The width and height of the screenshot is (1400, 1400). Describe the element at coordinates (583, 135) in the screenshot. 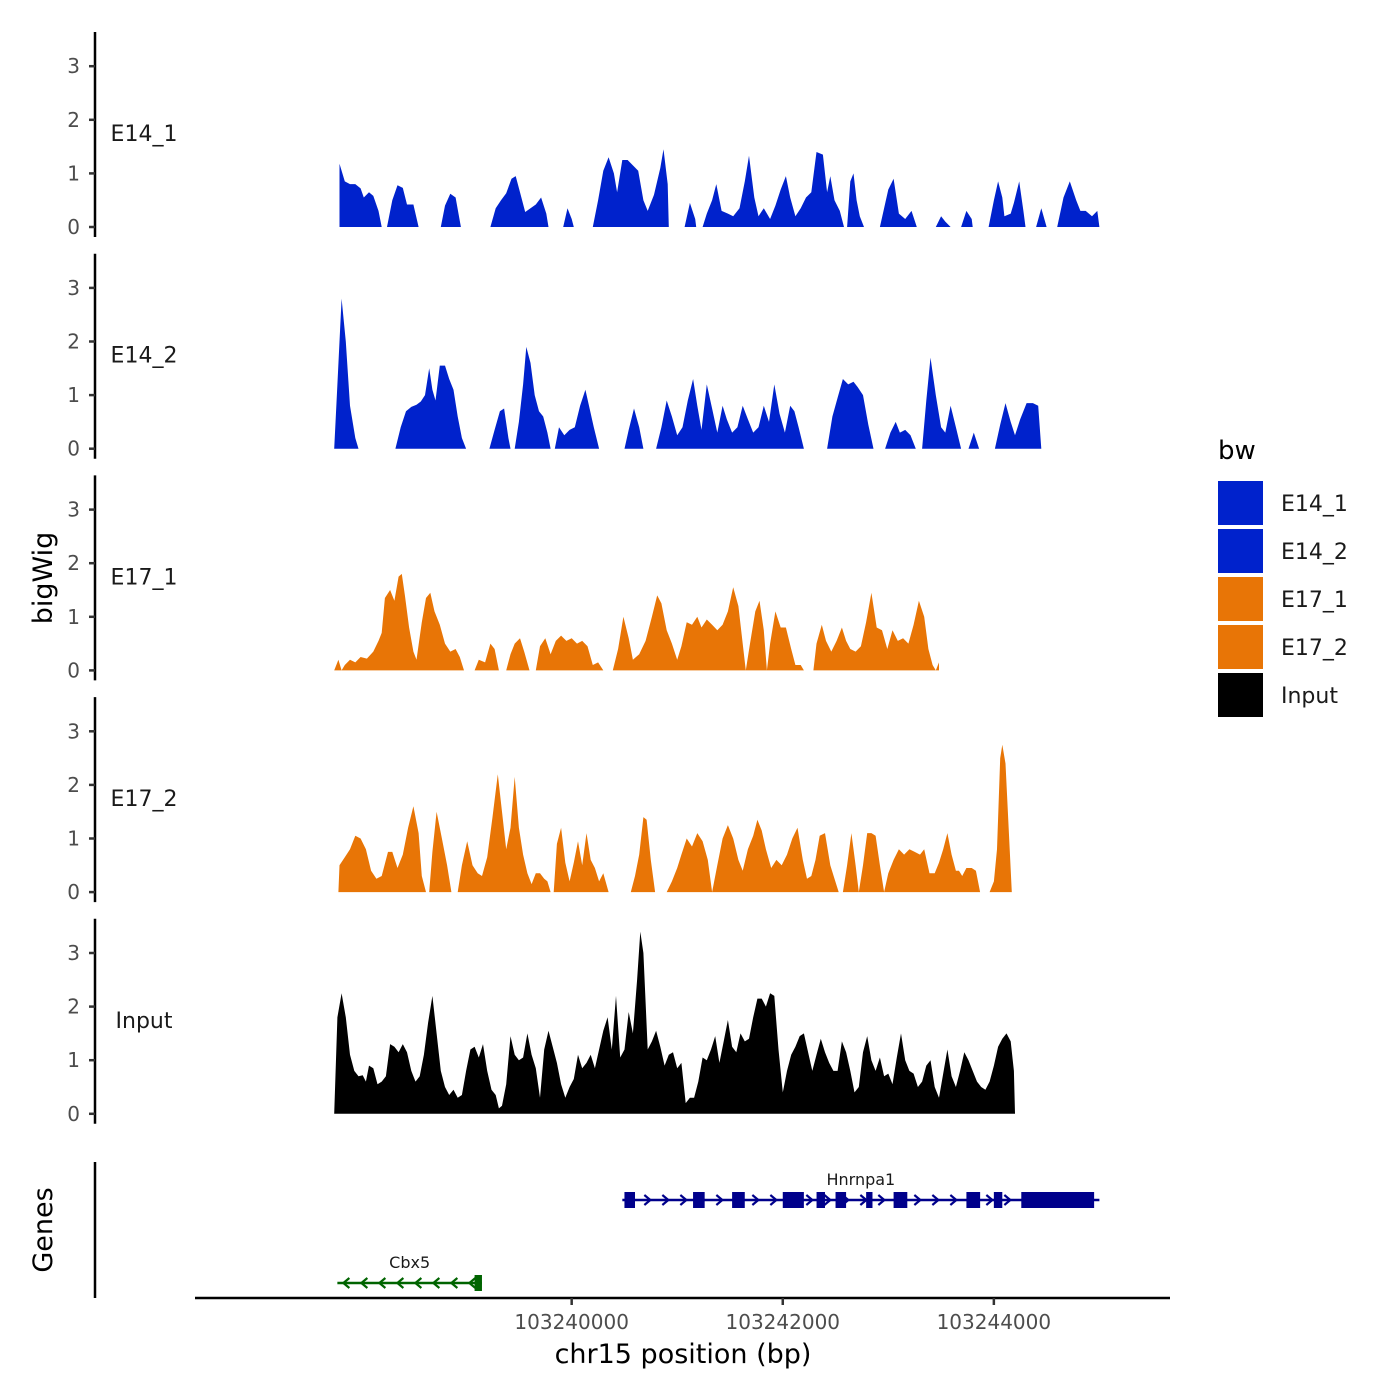

I see `track-e14-1: 0 1 2 3 E14_1` at that location.